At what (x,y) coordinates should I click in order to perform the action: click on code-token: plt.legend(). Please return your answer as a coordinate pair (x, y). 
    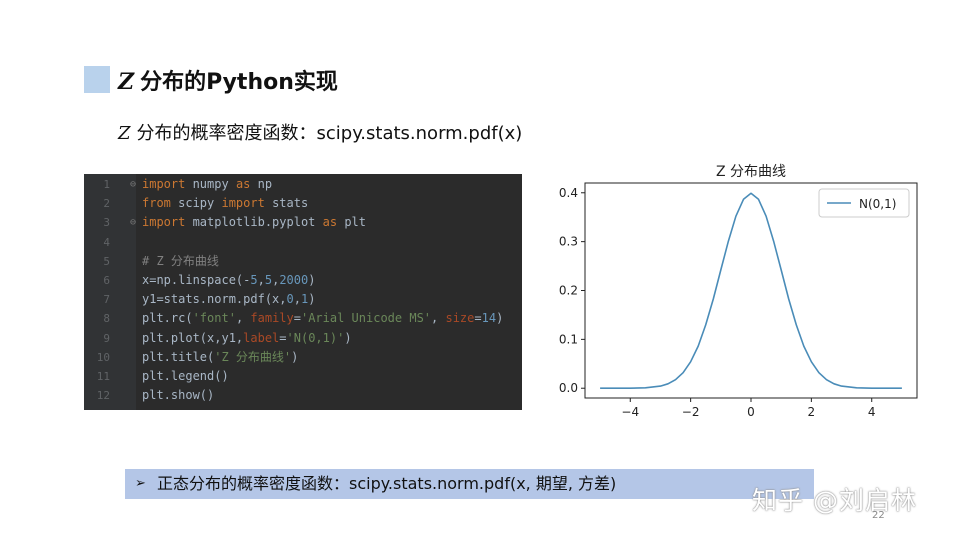
    Looking at the image, I should click on (185, 376).